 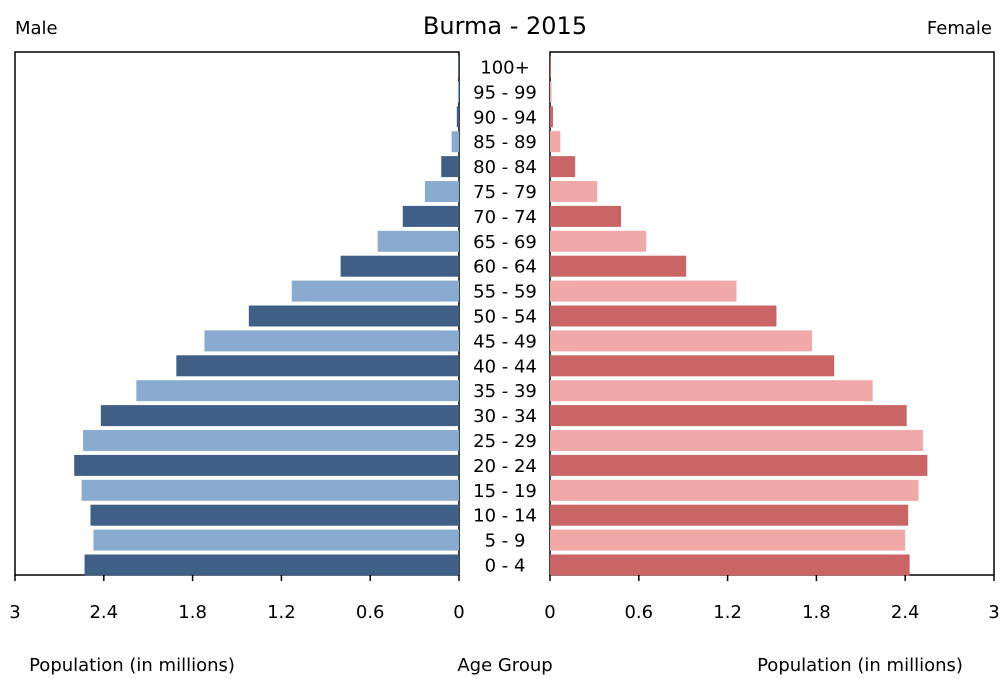 What do you see at coordinates (505, 26) in the screenshot?
I see `chart-title: Burma - 2015` at bounding box center [505, 26].